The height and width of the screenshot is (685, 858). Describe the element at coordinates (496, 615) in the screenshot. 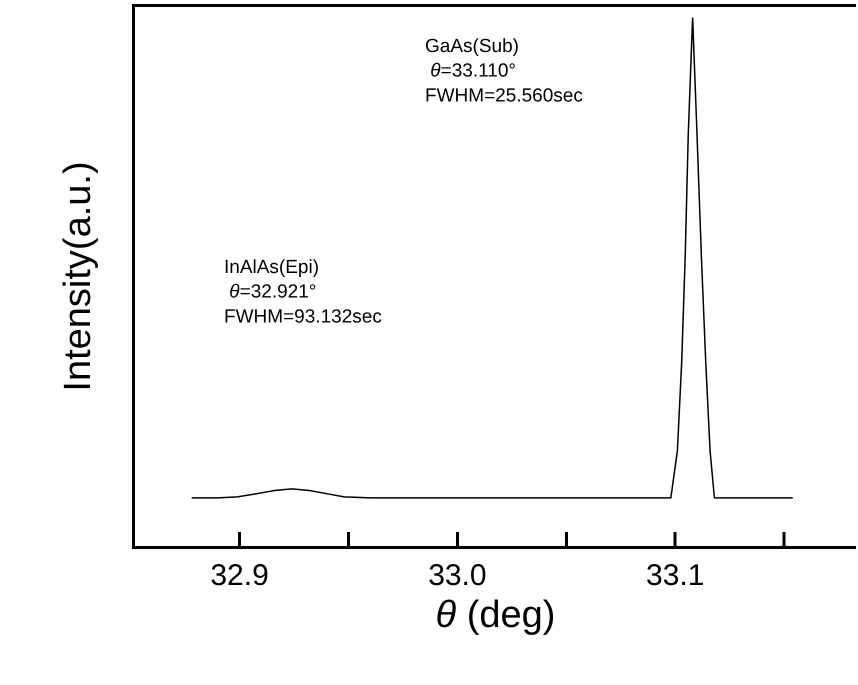

I see `x-axis-title: θ (deg)` at that location.